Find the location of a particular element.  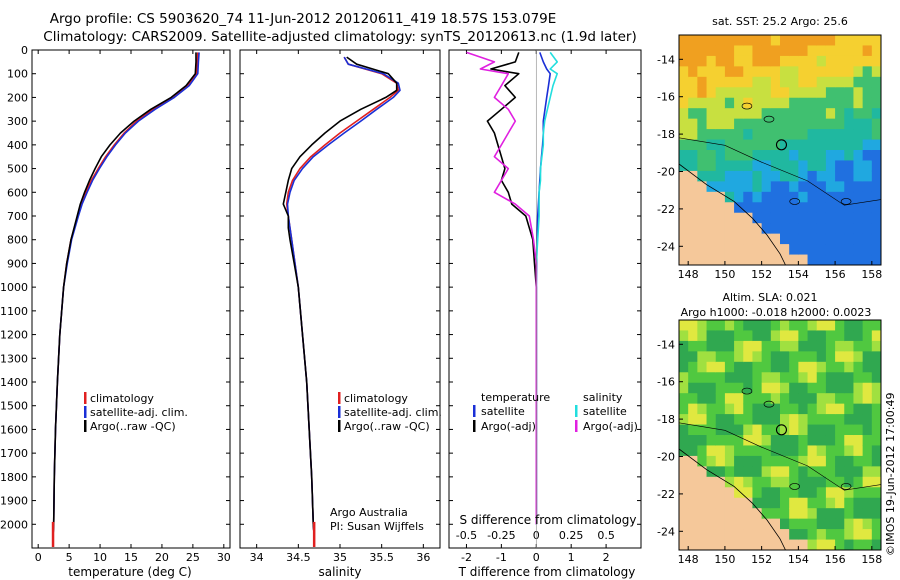

pi-label: PI: Susan Wijffels is located at coordinates (377, 526).